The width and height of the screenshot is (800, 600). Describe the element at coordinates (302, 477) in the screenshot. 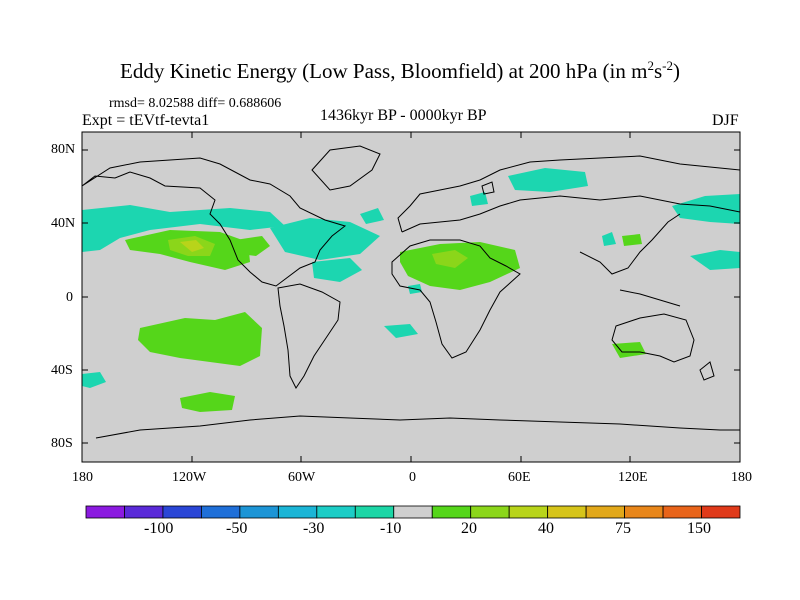

I see `lon-label-60w: 60W` at that location.